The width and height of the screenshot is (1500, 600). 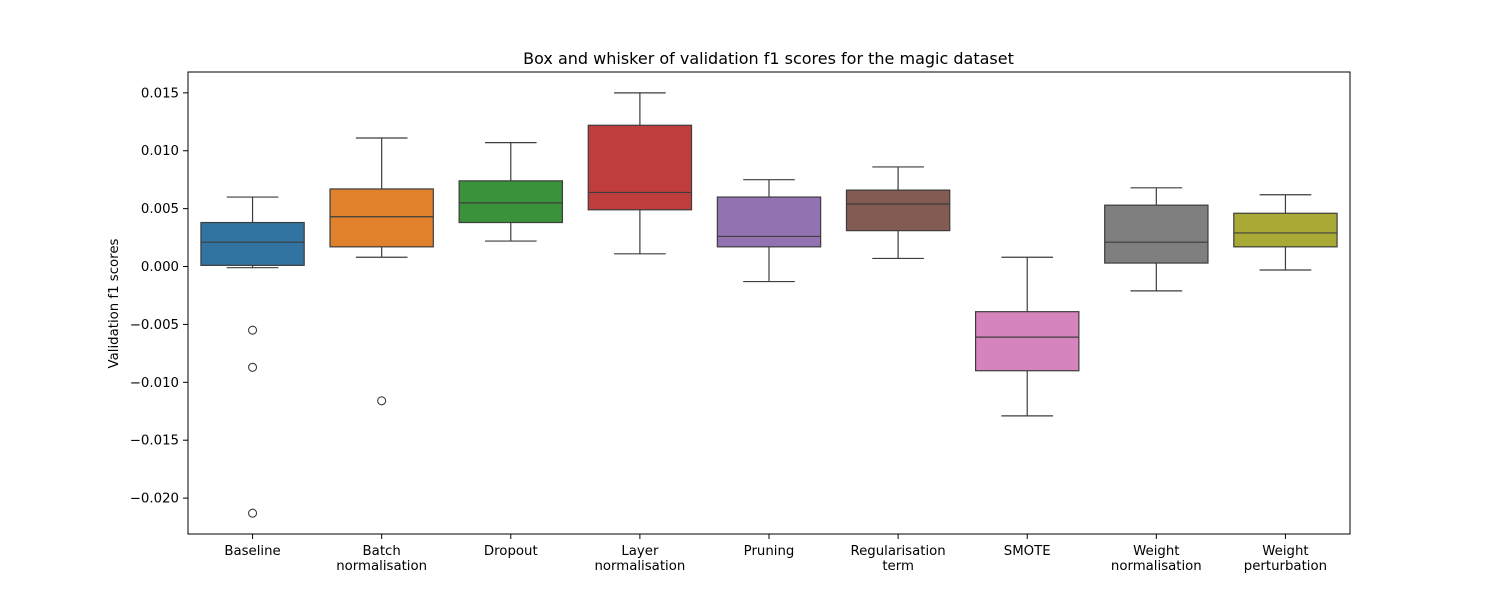 I want to click on y-tick-label: −0.010, so click(x=154, y=383).